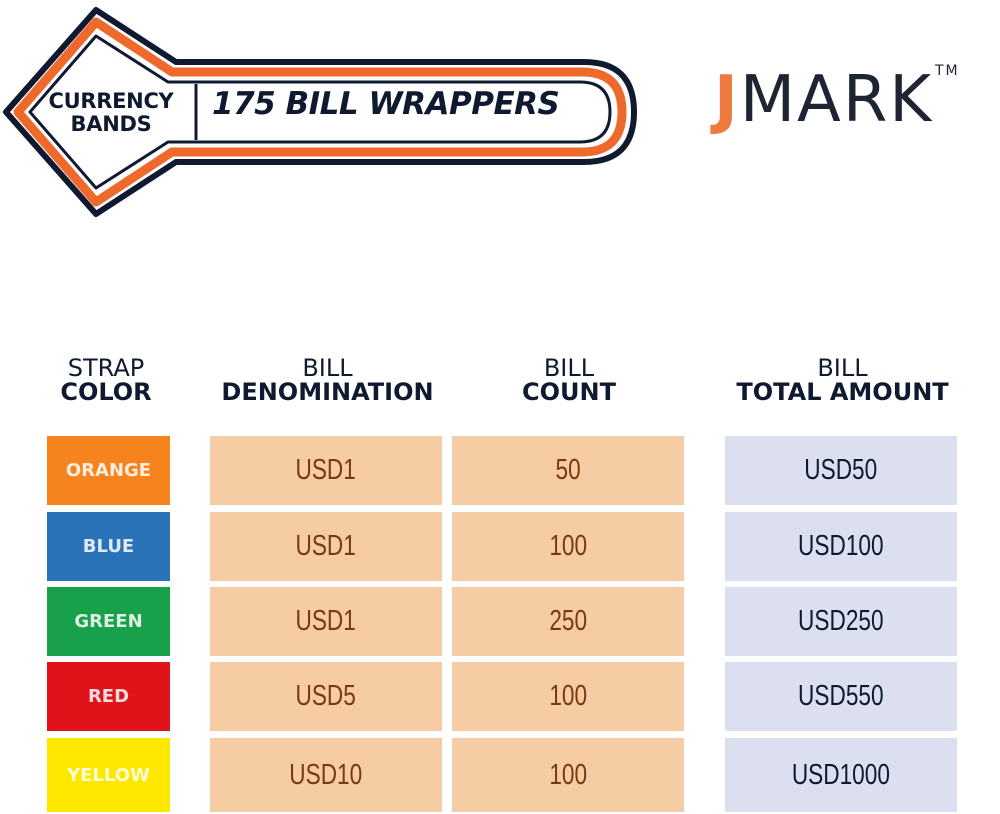 This screenshot has width=1000, height=814. I want to click on bill-total-cell-text: USD100, so click(841, 546).